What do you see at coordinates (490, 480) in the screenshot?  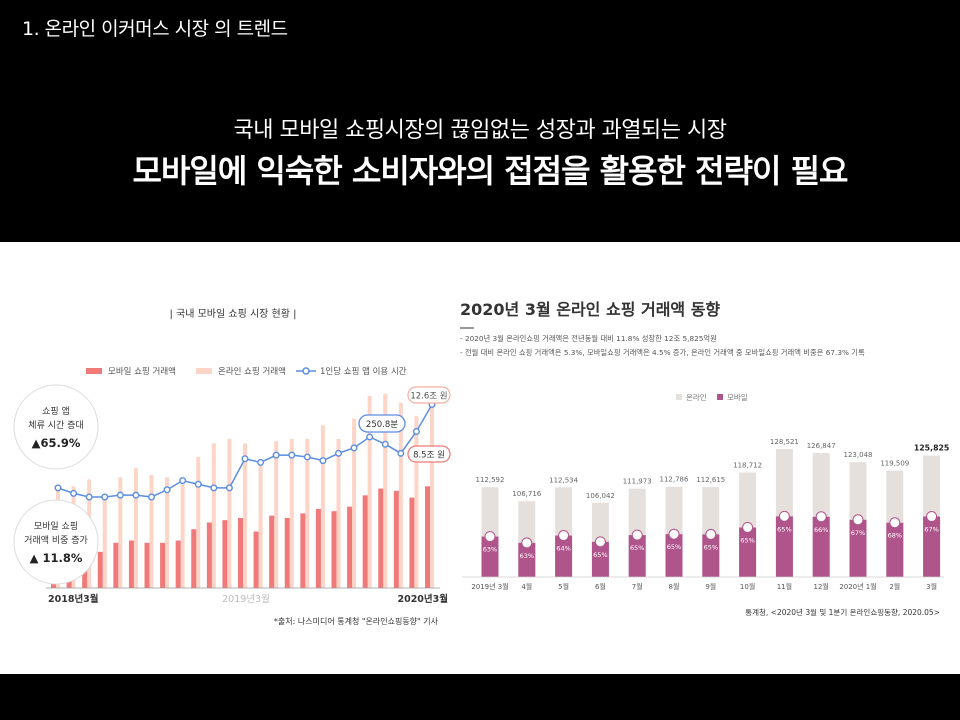 I see `value-label: 112,592` at bounding box center [490, 480].